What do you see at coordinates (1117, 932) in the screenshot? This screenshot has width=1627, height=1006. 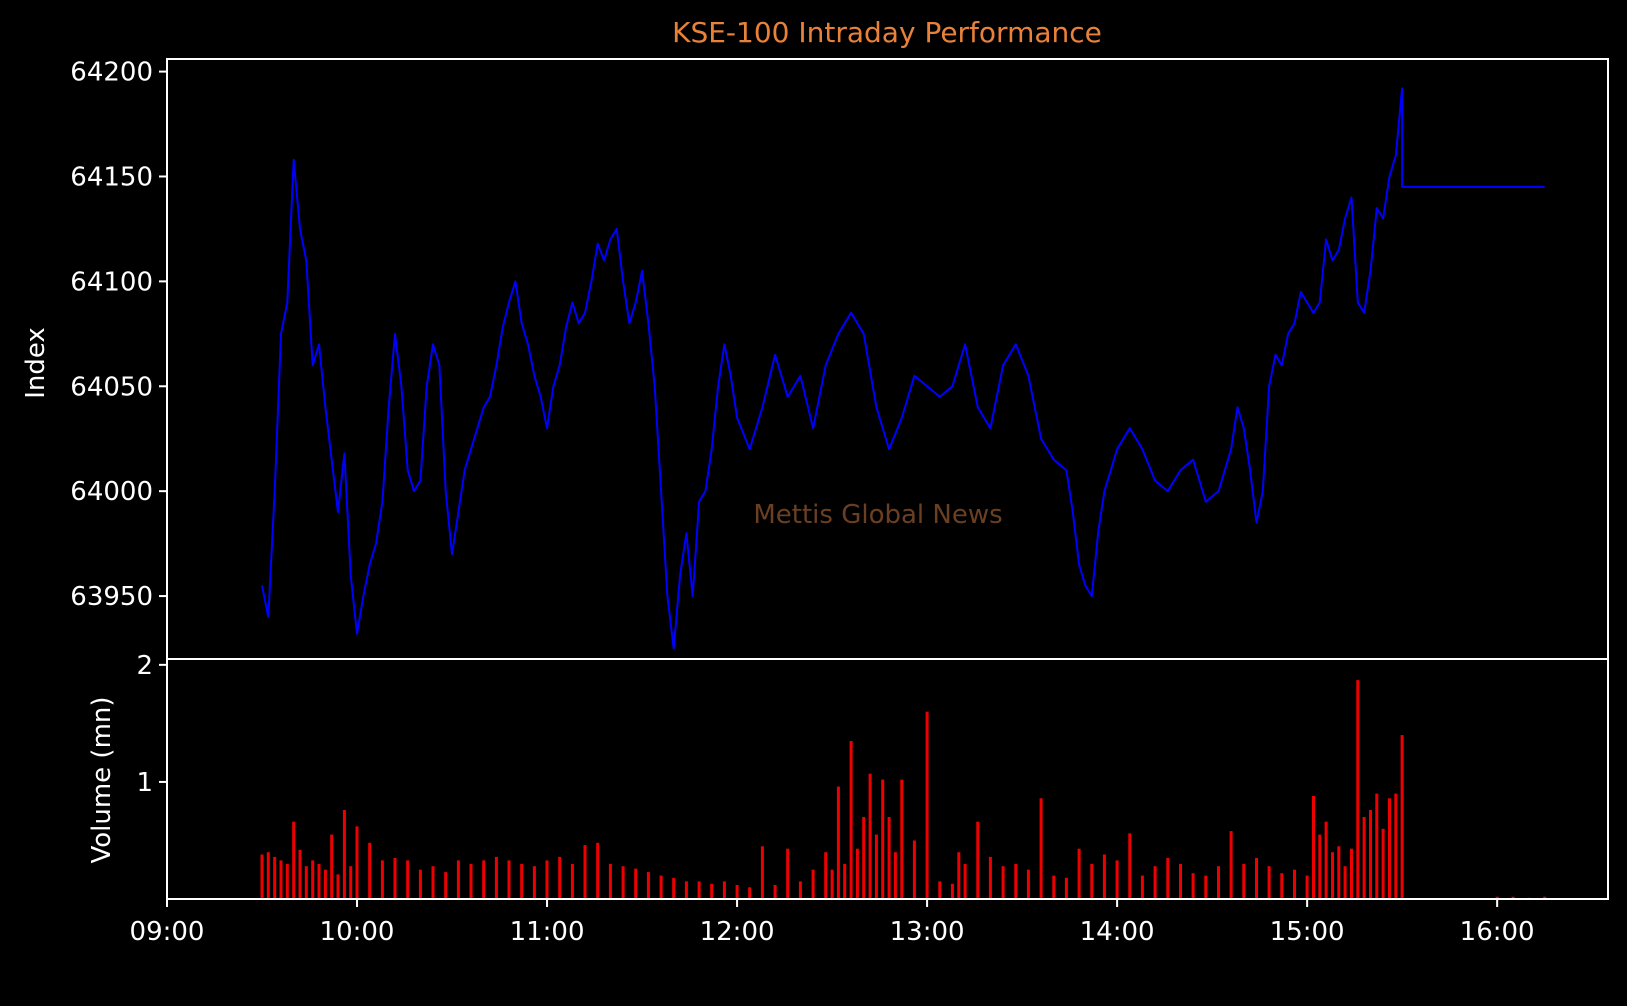 I see `x-tick-label: 14:00` at bounding box center [1117, 932].